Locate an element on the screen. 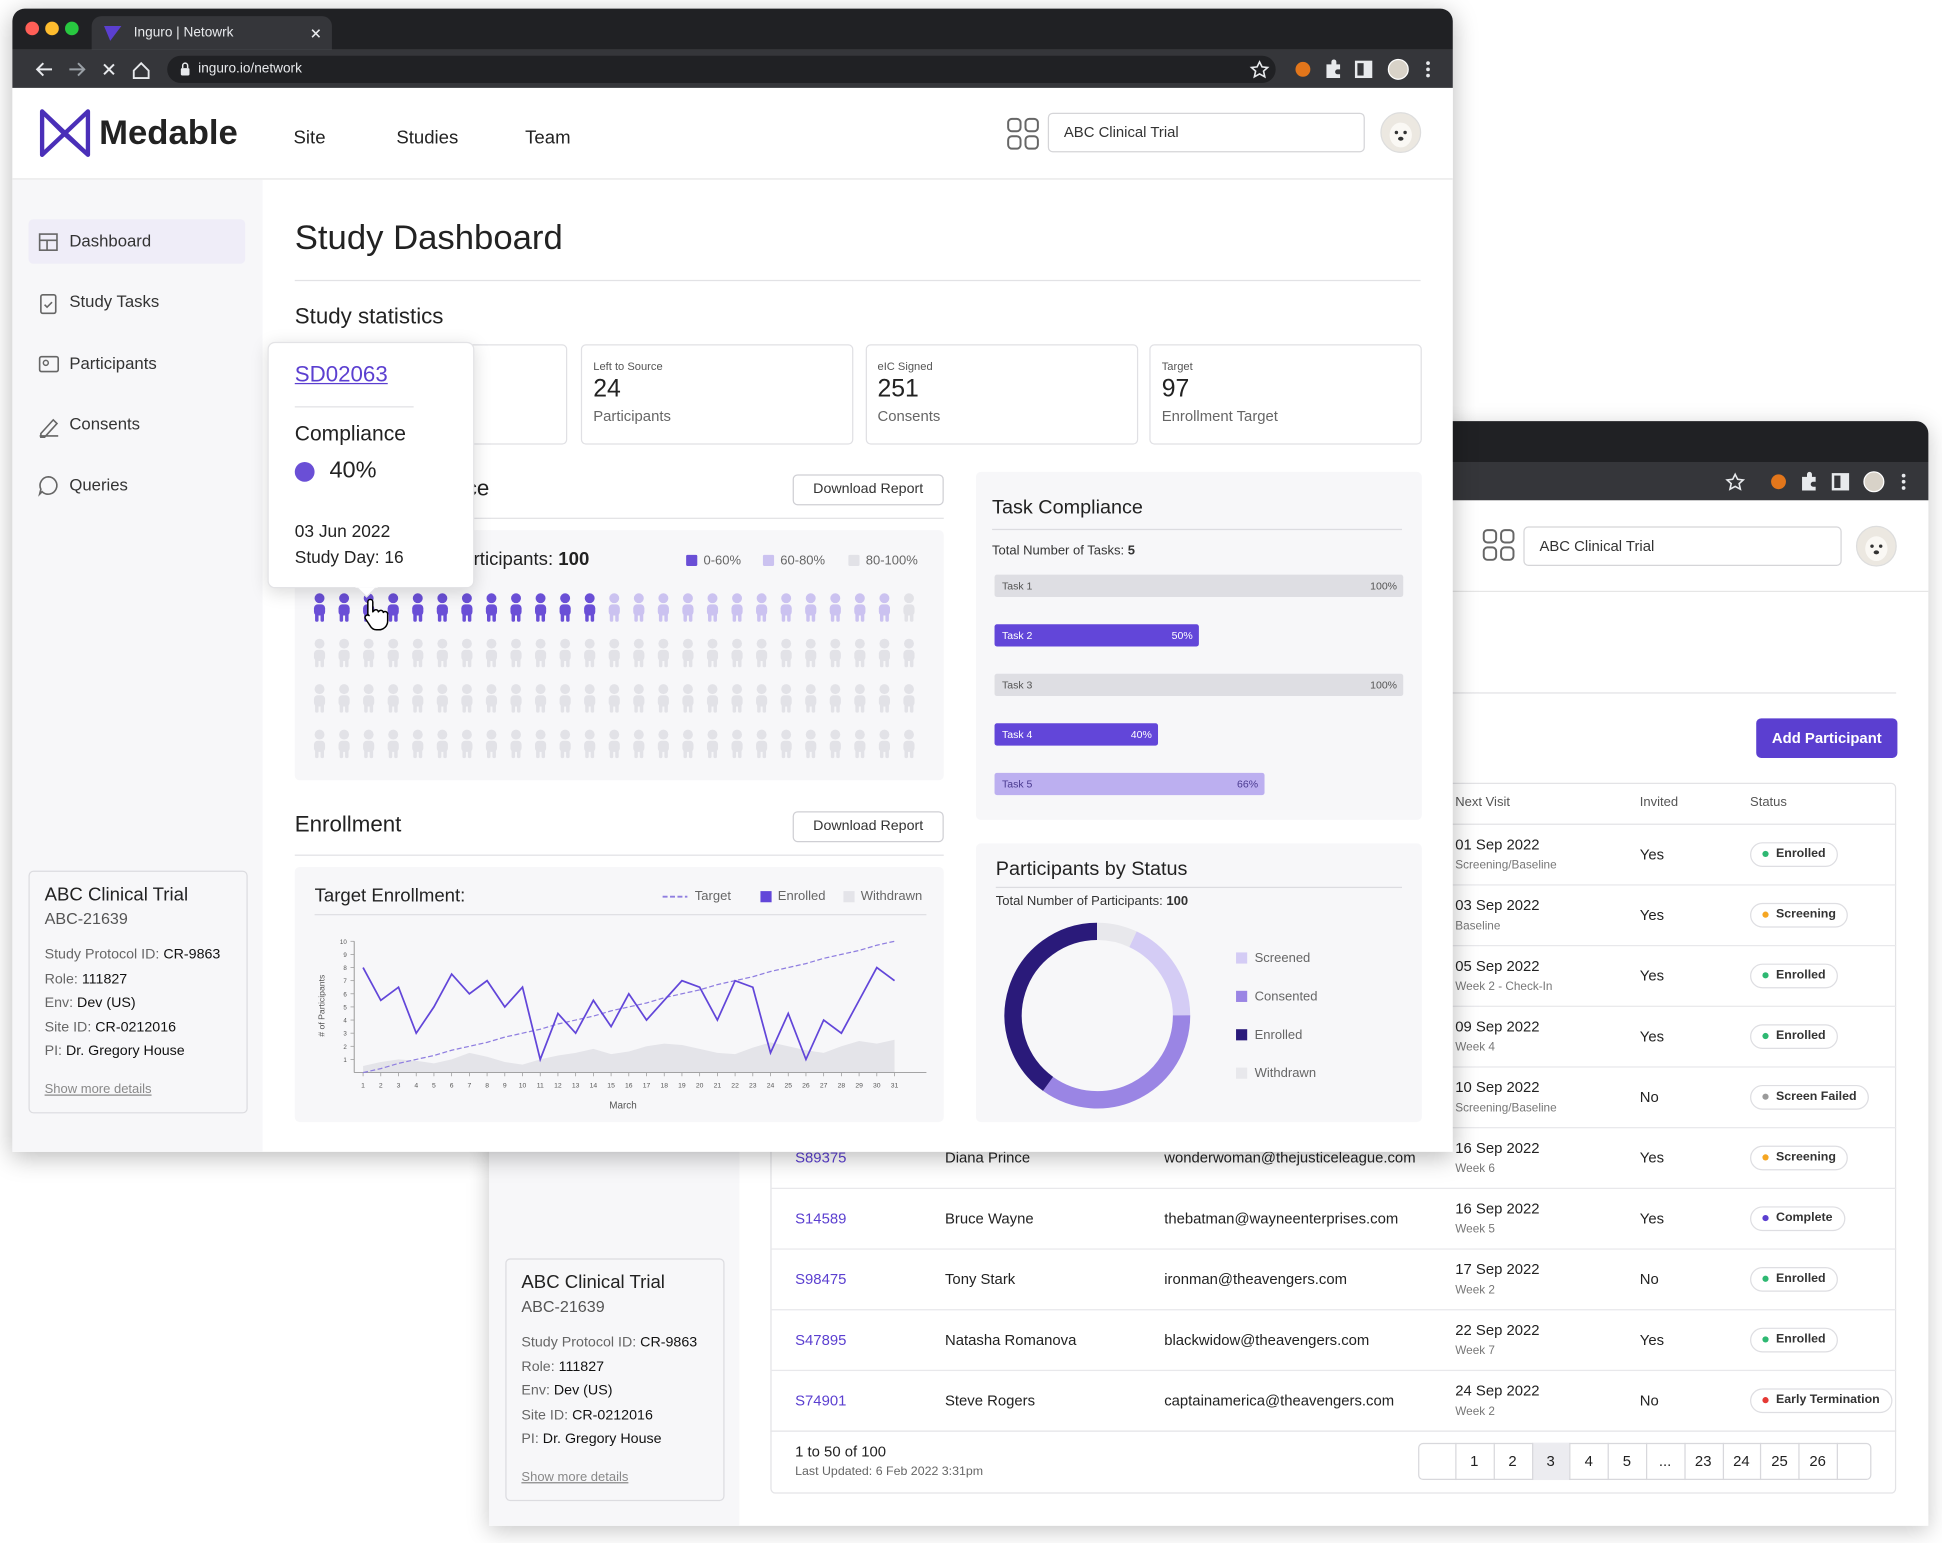 The width and height of the screenshot is (1942, 1543). field-value: Dev (US) is located at coordinates (106, 1003).